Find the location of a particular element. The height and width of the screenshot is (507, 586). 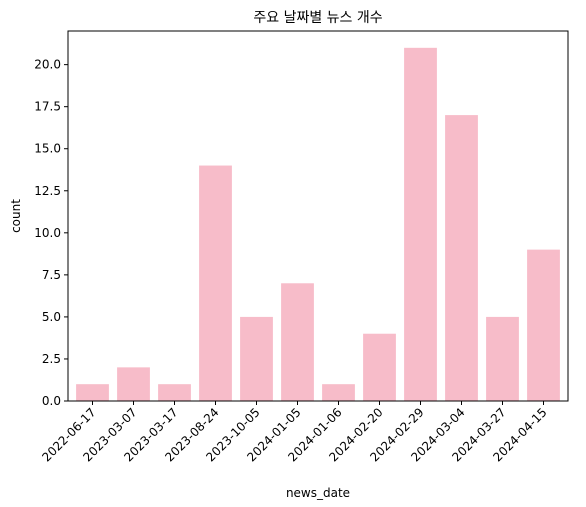

chart-title: 주요 날짜별 뉴스 개수 is located at coordinates (317, 18).